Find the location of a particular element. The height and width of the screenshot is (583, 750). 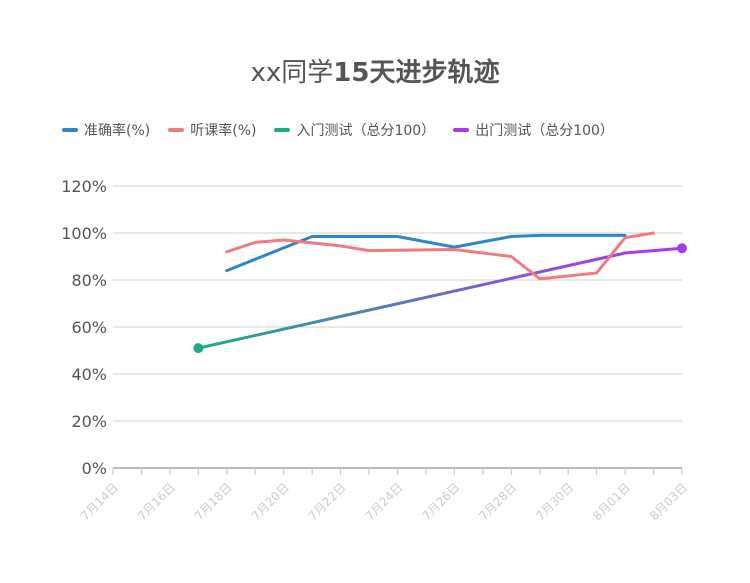

chart-title: xx同学15天进步轨迹 is located at coordinates (375, 70).